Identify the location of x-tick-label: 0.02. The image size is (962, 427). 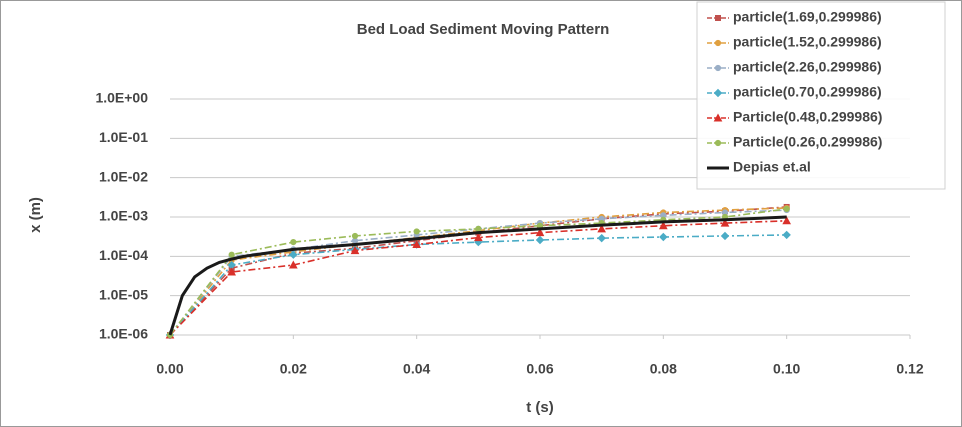
(293, 369).